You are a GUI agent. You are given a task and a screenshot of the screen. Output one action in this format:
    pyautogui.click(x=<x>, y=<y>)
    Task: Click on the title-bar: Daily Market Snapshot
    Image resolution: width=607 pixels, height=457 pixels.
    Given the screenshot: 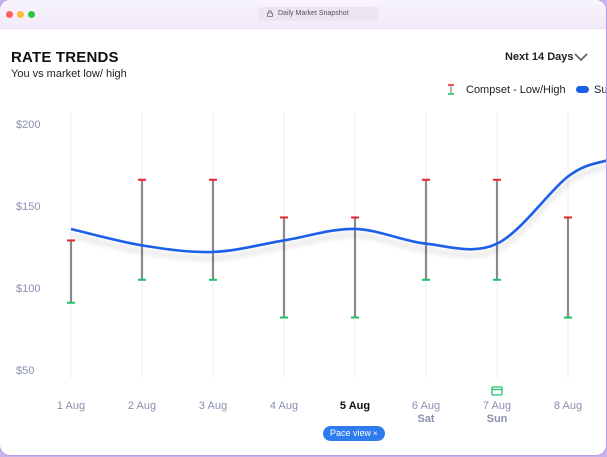 What is the action you would take?
    pyautogui.click(x=303, y=14)
    